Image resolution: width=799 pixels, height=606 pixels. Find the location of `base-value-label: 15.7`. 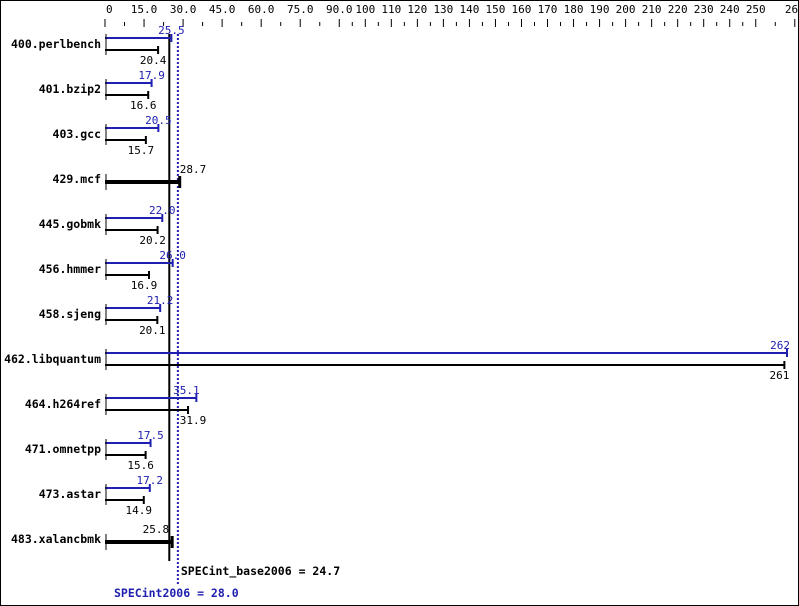

base-value-label: 15.7 is located at coordinates (141, 150).